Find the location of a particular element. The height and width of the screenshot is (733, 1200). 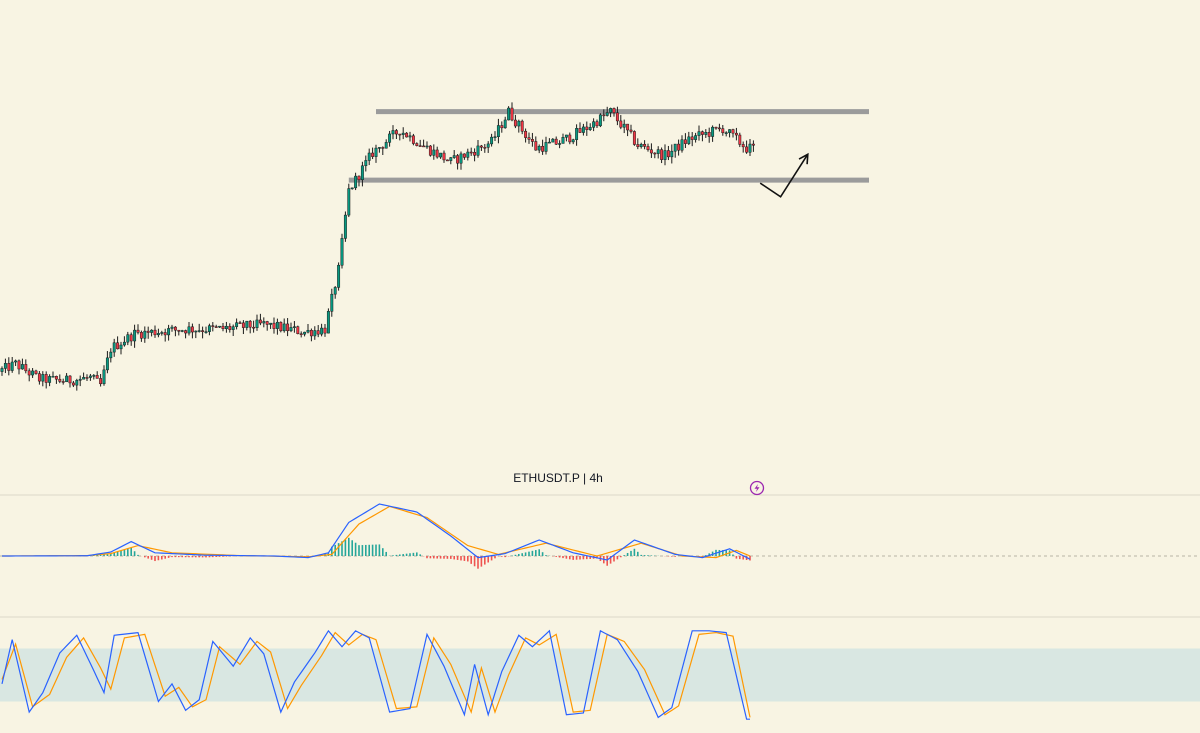

lightning-alert-icon is located at coordinates (757, 488).